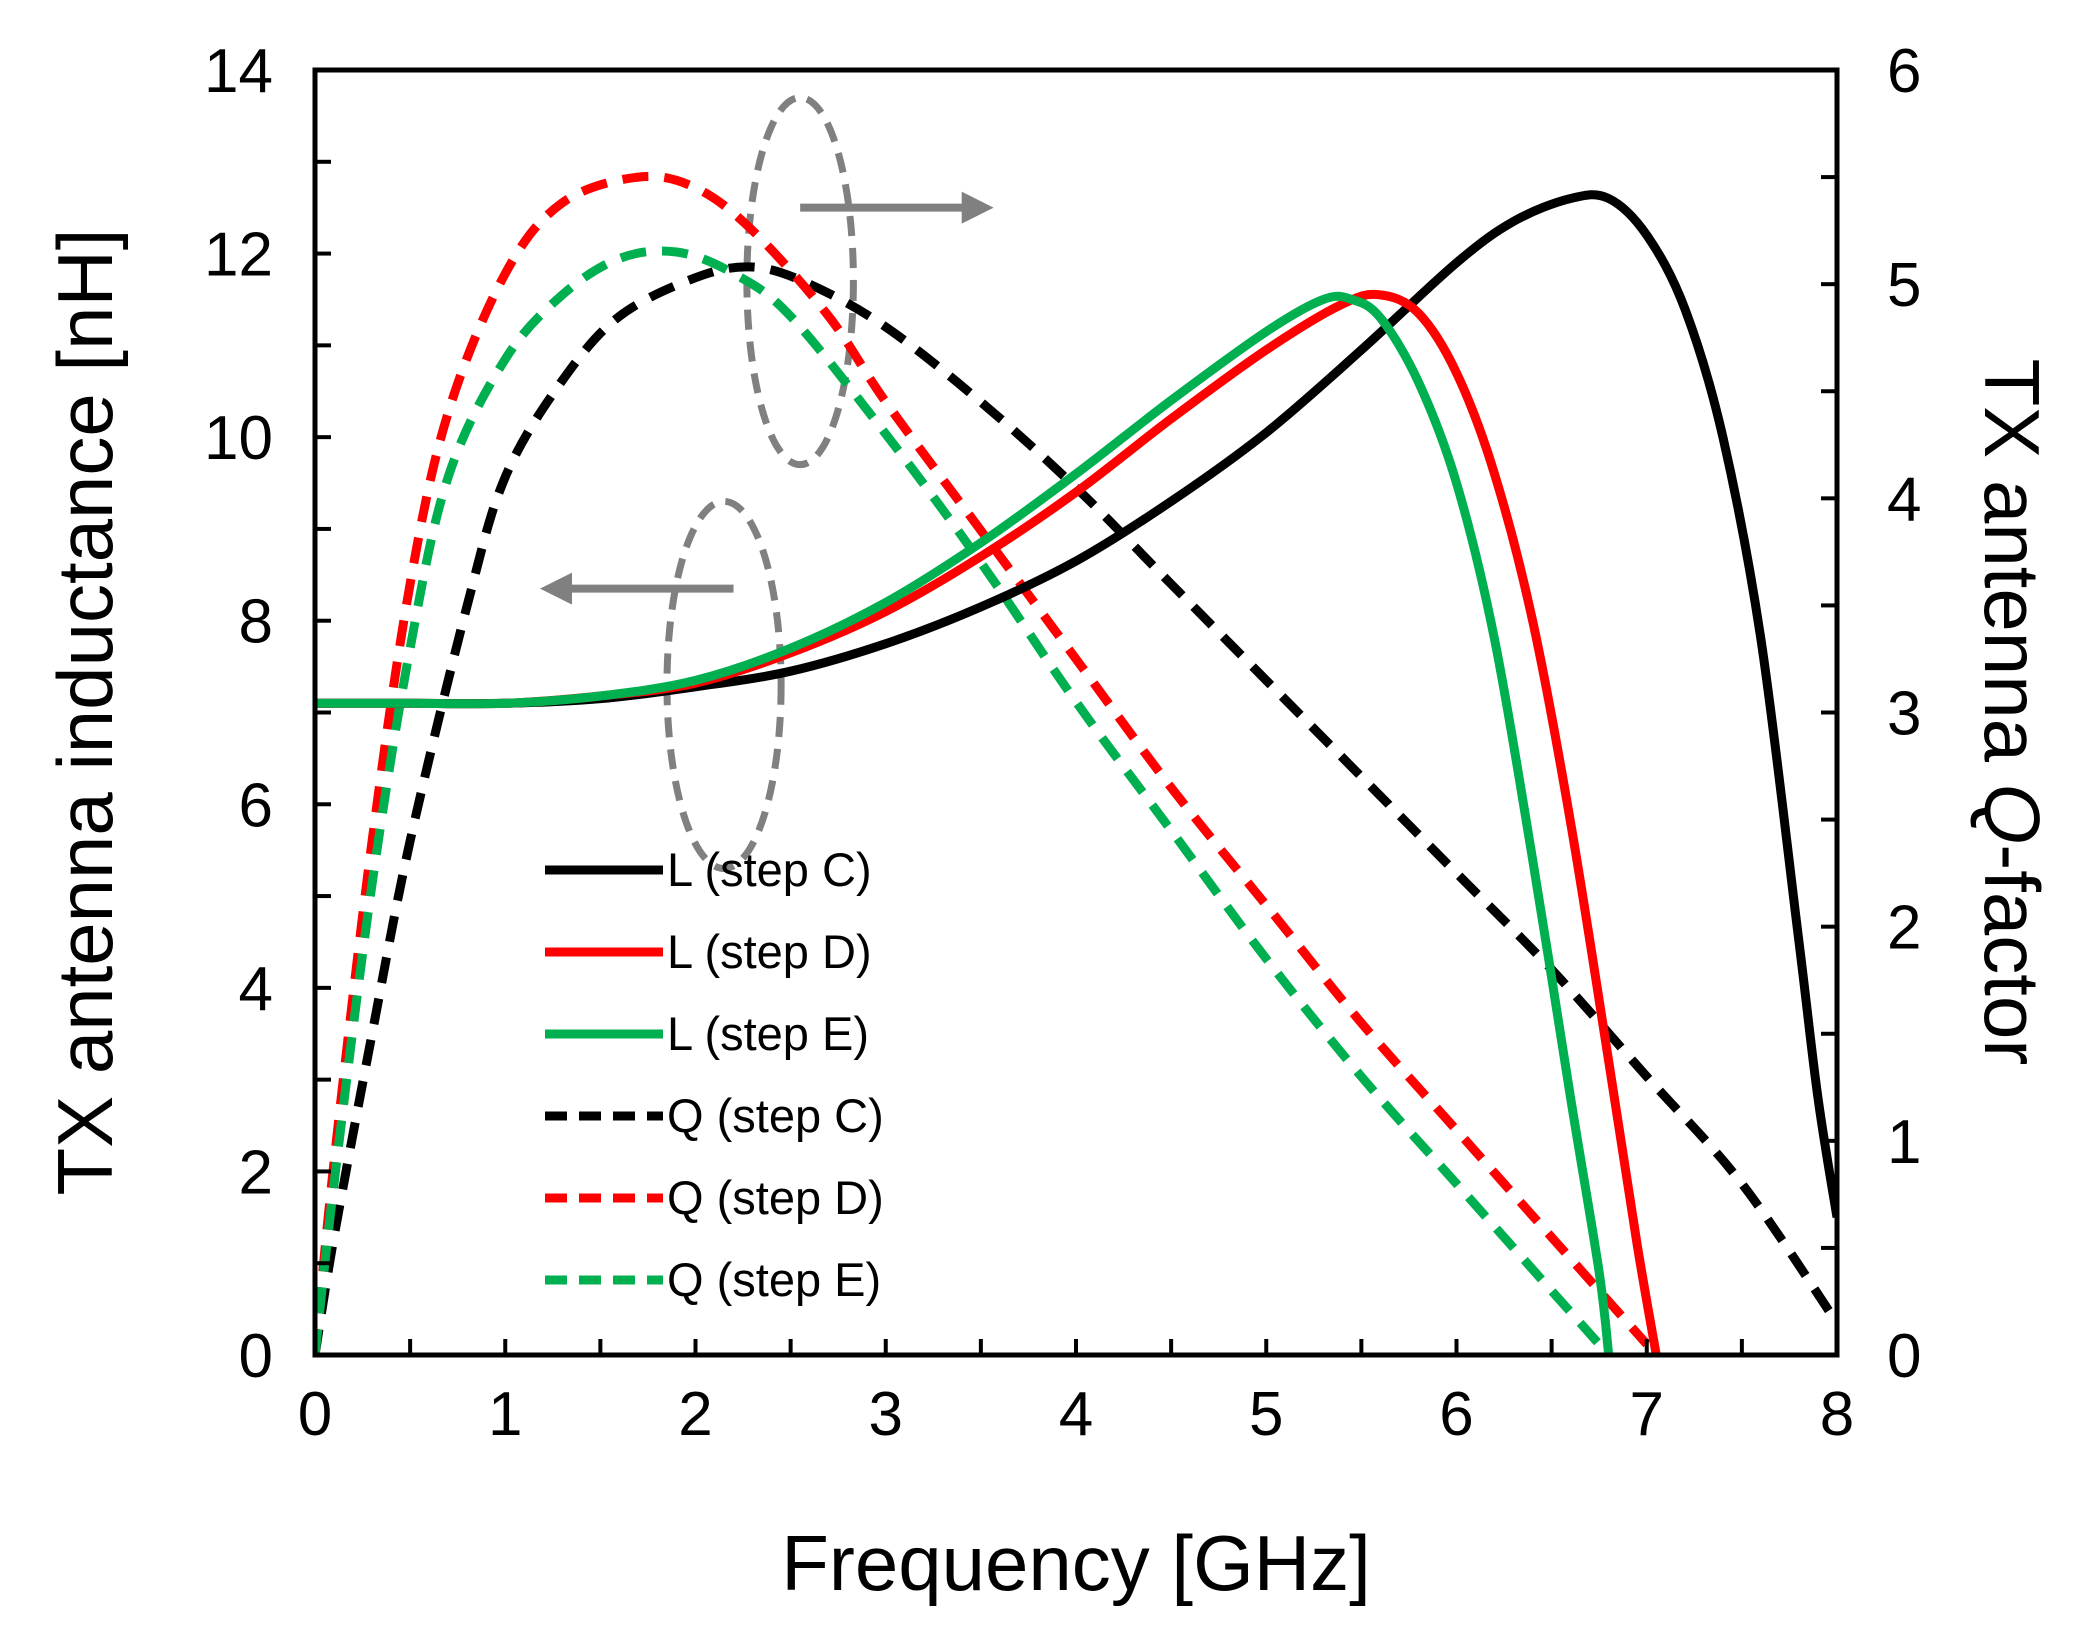  What do you see at coordinates (774, 1279) in the screenshot?
I see `legend-label: Q (step E)` at bounding box center [774, 1279].